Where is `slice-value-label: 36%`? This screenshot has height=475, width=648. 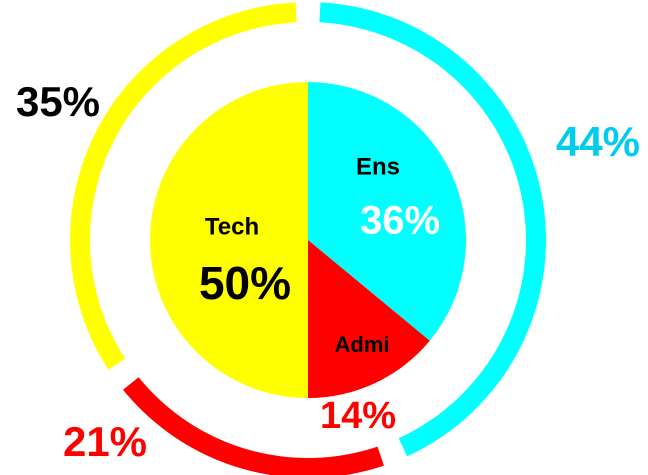 slice-value-label: 36% is located at coordinates (400, 221).